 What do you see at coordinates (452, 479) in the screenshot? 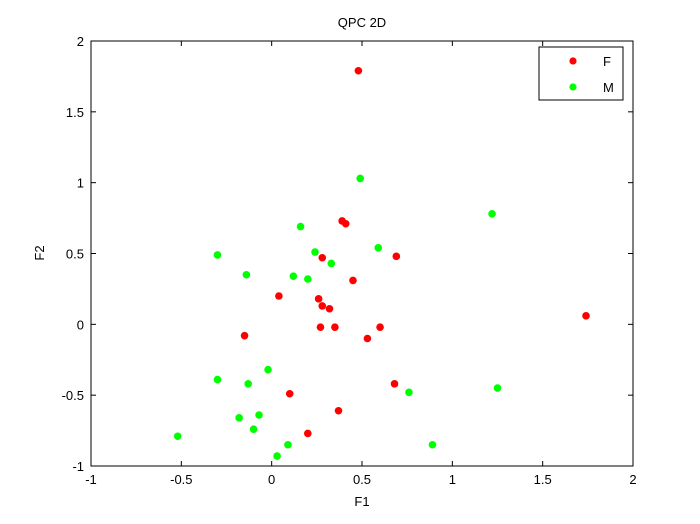
I see `x-tick-label: 1` at bounding box center [452, 479].